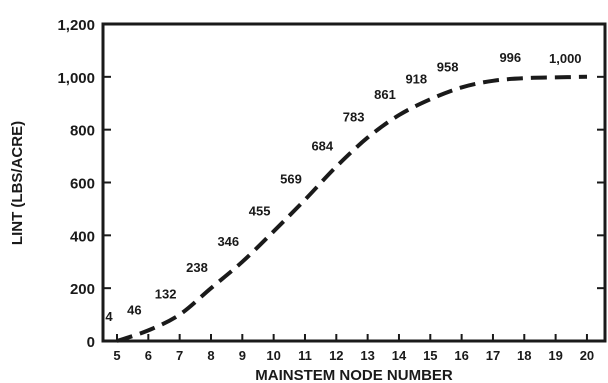  I want to click on x-tick-label: 7, so click(179, 355).